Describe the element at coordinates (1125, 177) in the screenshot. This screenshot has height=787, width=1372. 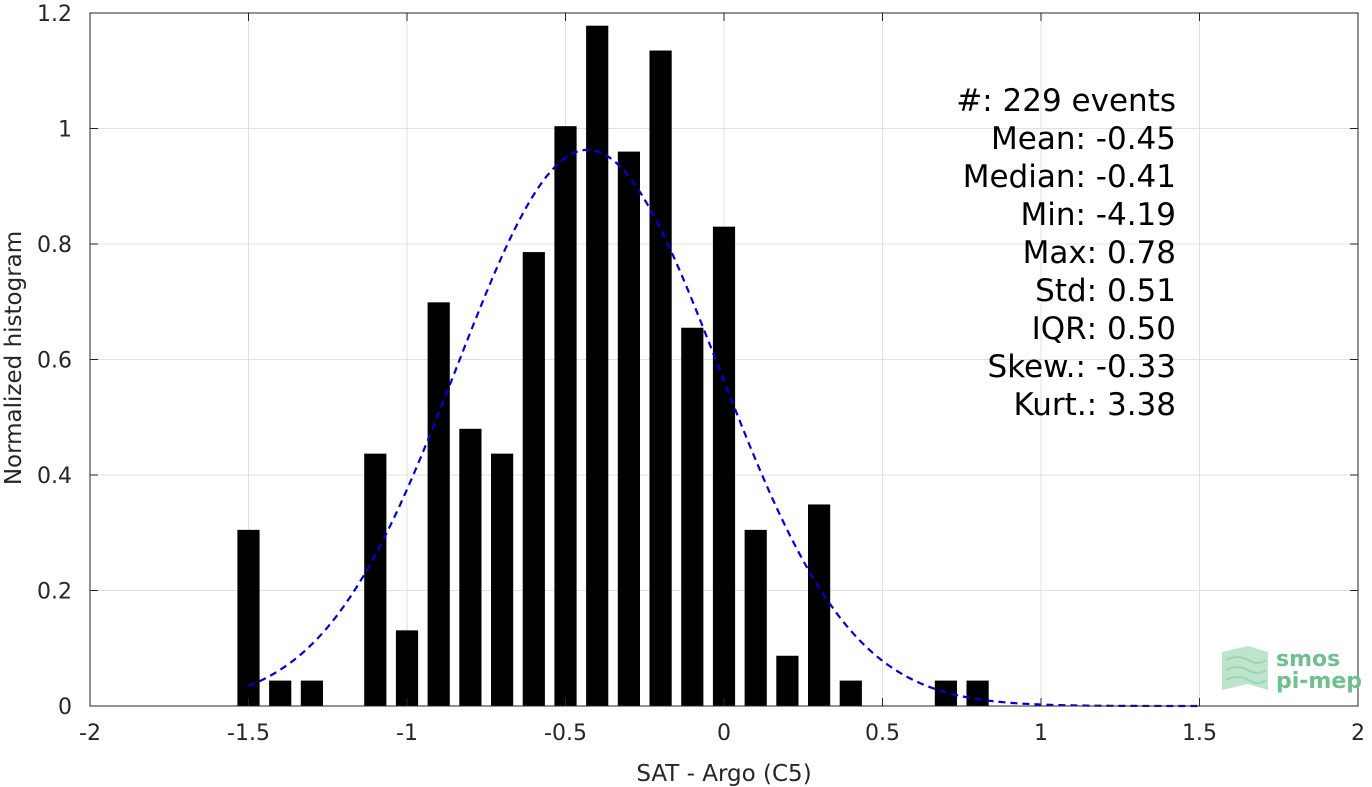
I see `stat-value: : -0.41` at that location.